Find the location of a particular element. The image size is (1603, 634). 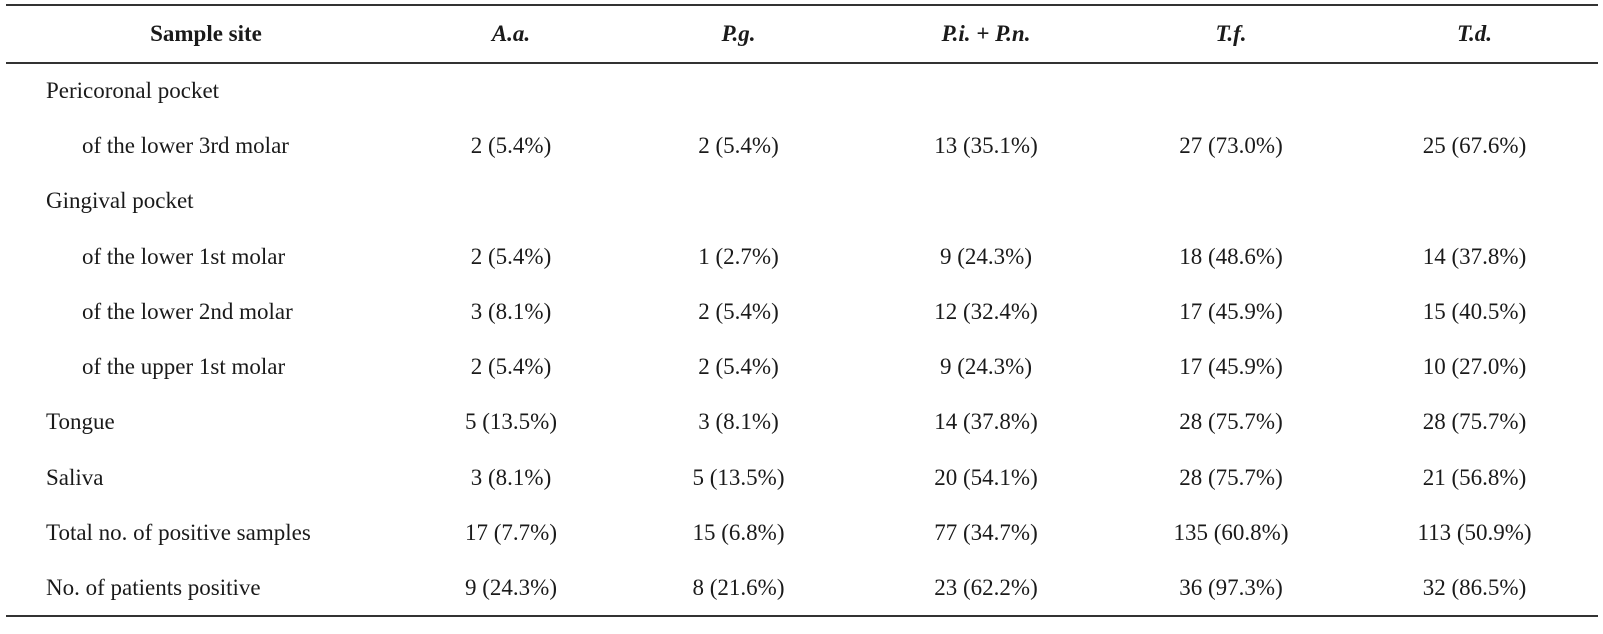

table-cell: 32 (86.5%) is located at coordinates (1474, 588).